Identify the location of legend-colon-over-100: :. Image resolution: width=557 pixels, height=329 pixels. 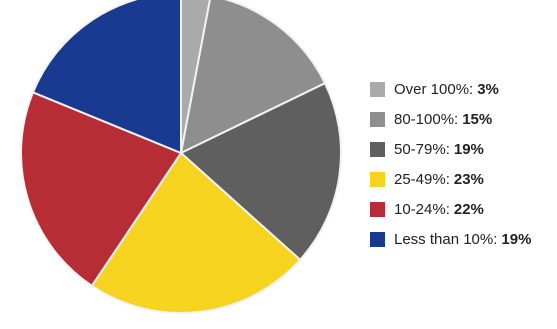
(471, 89).